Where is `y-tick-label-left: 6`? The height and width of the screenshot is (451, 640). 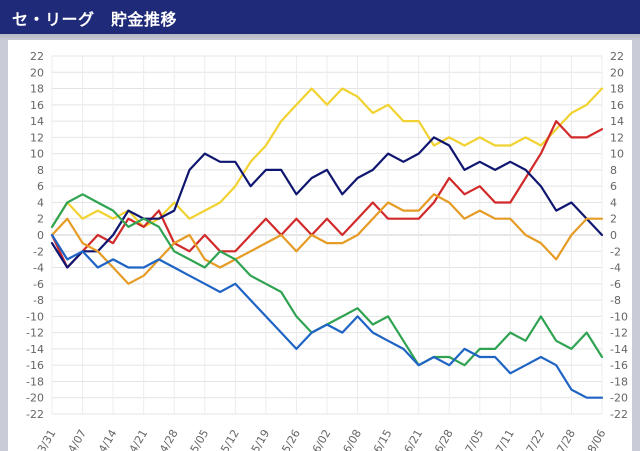
y-tick-label-left: 6 is located at coordinates (40, 186).